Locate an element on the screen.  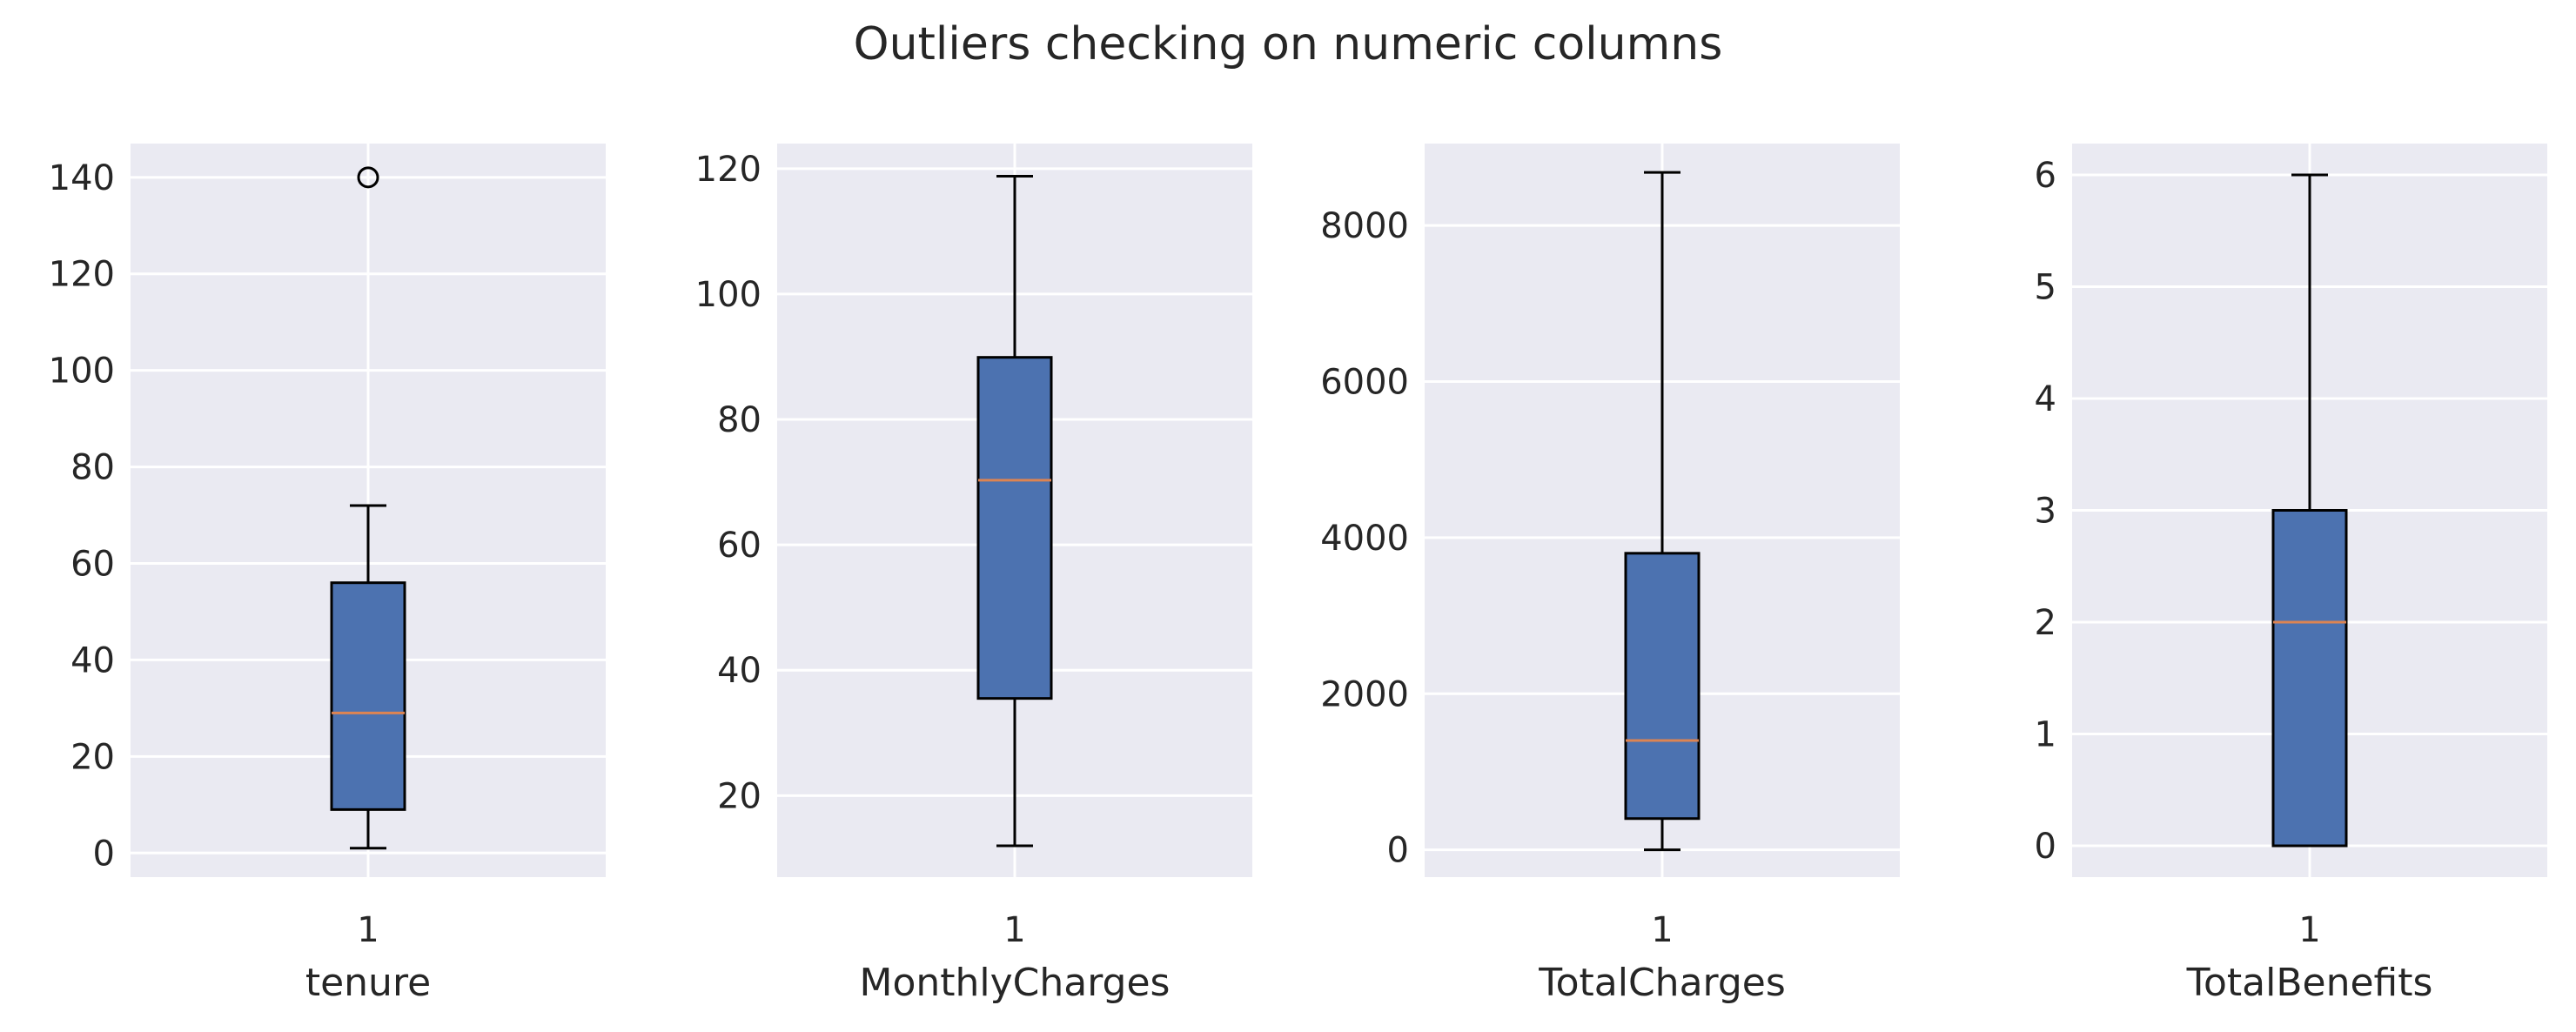
y-tick-label: 6000 is located at coordinates (1364, 383).